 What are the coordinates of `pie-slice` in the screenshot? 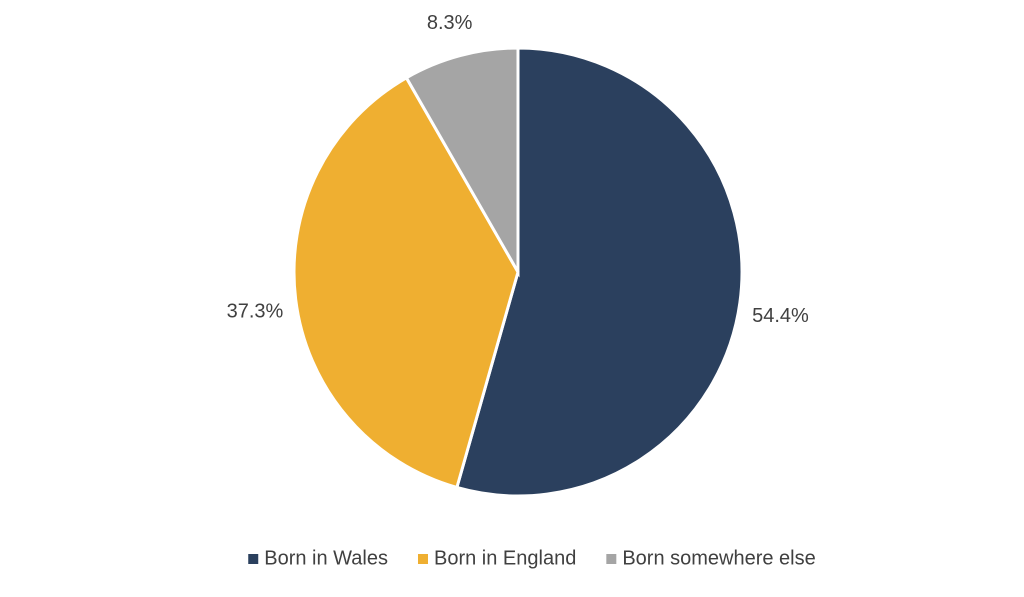 It's located at (462, 162).